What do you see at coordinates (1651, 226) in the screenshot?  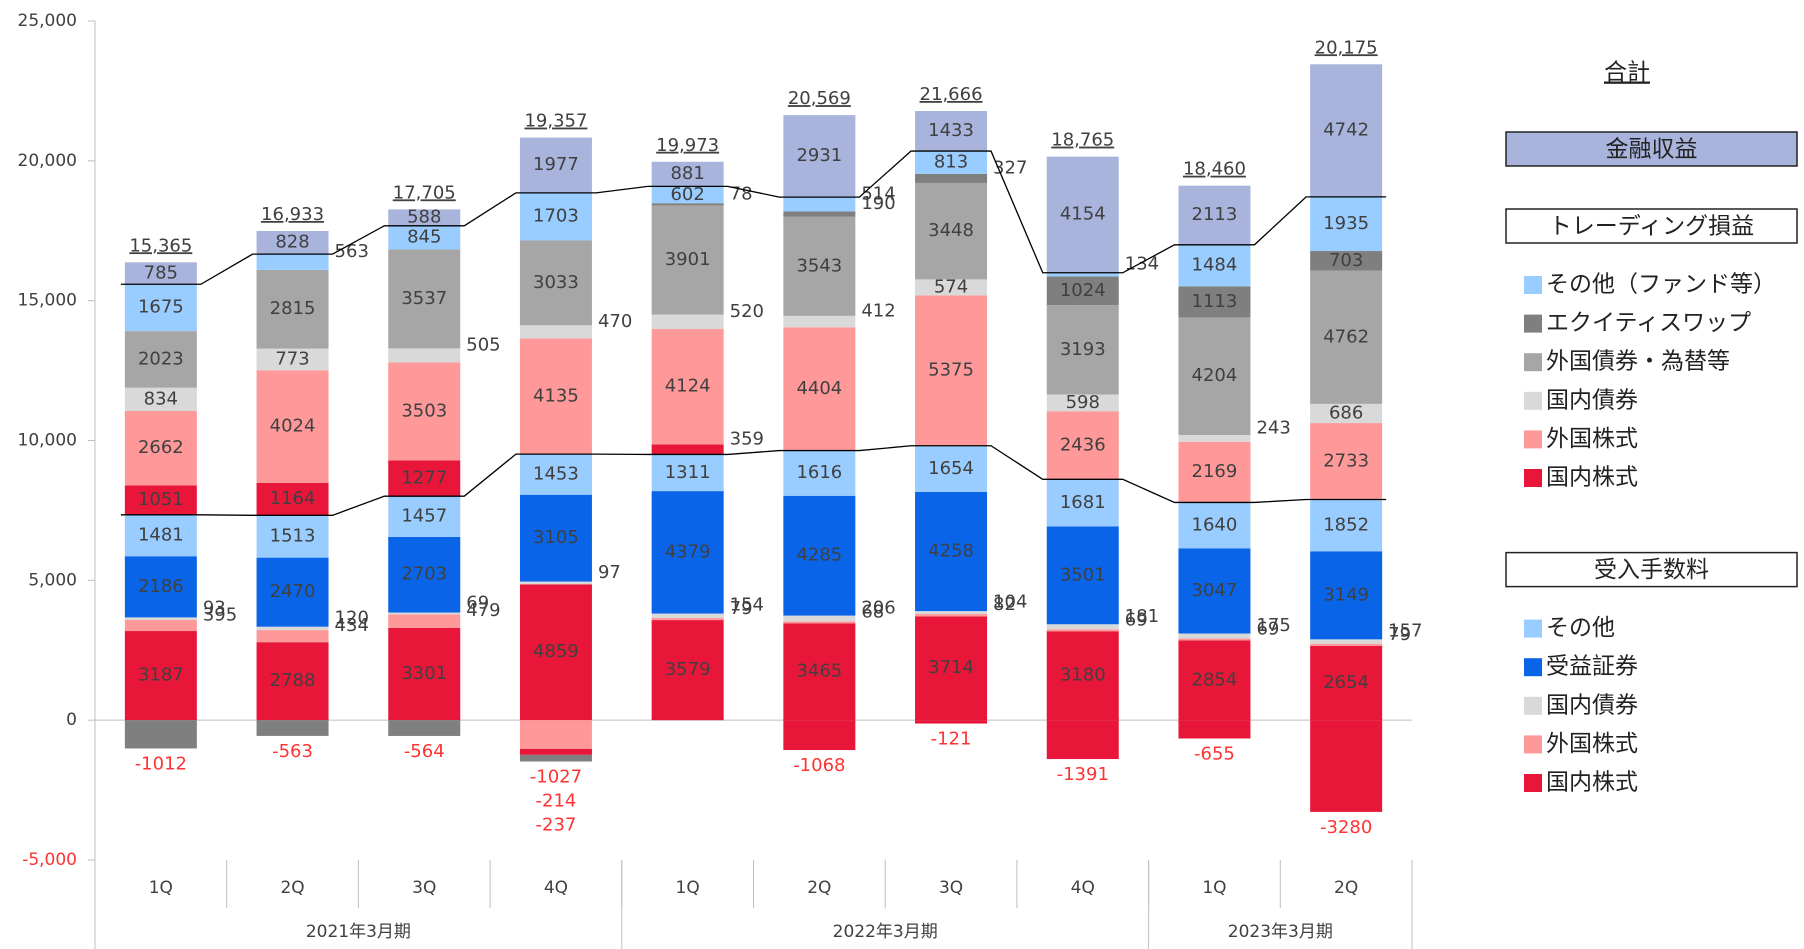 I see `legend-group-box` at bounding box center [1651, 226].